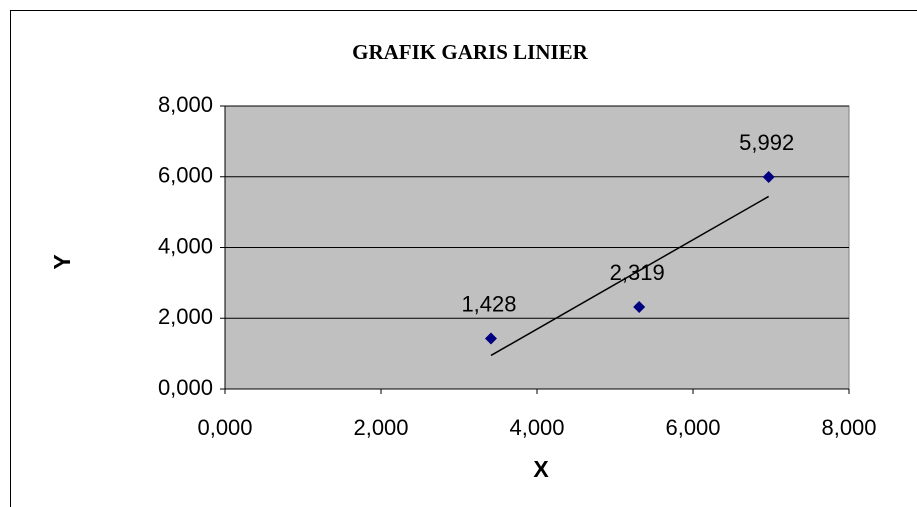 The height and width of the screenshot is (507, 917). What do you see at coordinates (536, 427) in the screenshot?
I see `x-tick-label: 4,000` at bounding box center [536, 427].